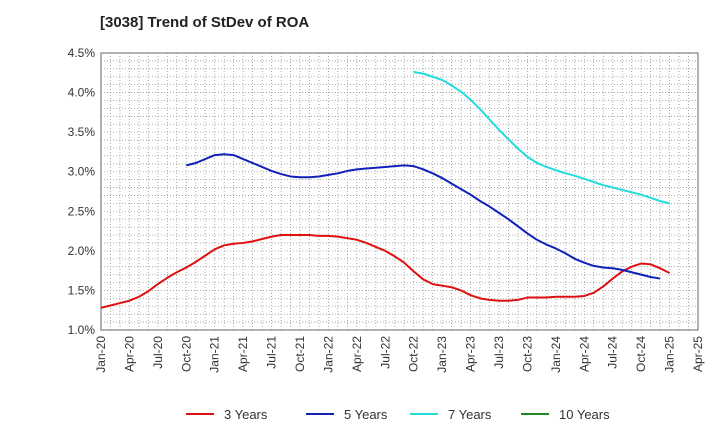  What do you see at coordinates (641, 354) in the screenshot?
I see `x-tick-label: Oct-24` at bounding box center [641, 354].